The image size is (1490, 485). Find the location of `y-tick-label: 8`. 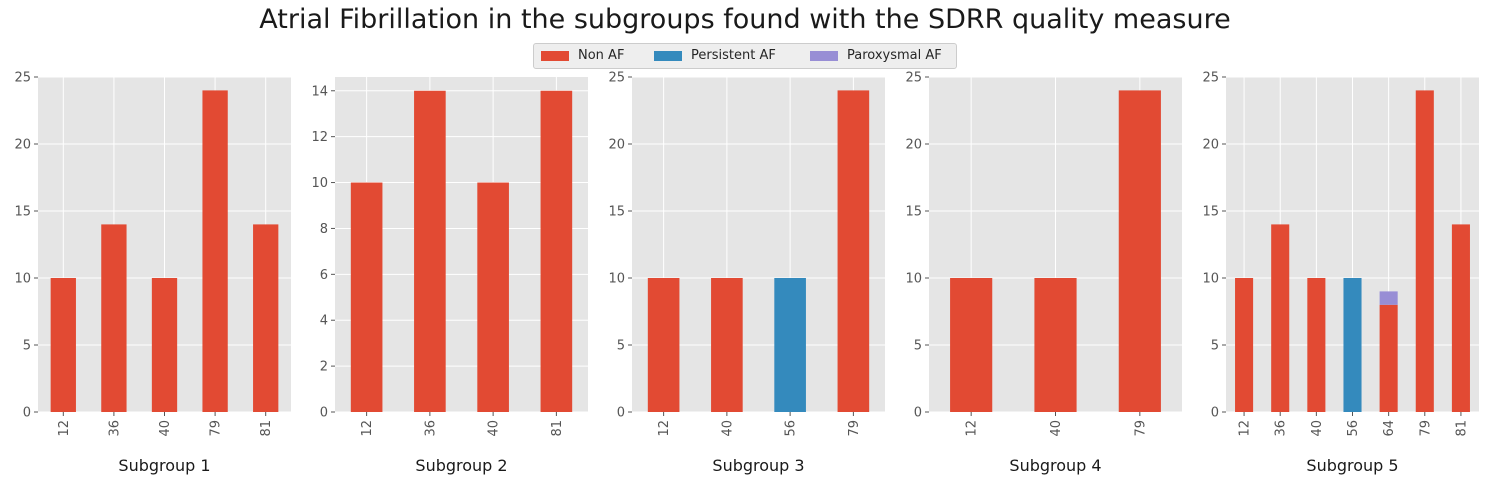

y-tick-label: 8 is located at coordinates (324, 229).